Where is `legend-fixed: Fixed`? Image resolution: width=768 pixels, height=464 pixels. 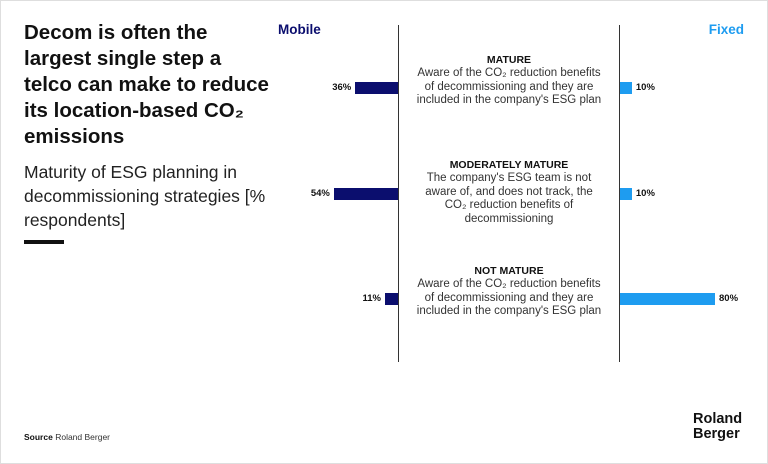 legend-fixed: Fixed is located at coordinates (726, 29).